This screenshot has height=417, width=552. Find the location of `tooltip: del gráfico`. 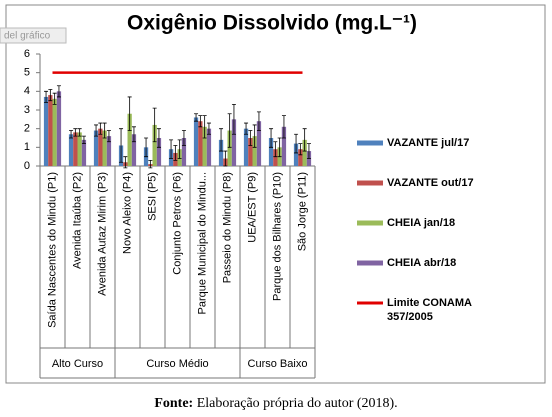

tooltip: del gráfico is located at coordinates (27, 36).